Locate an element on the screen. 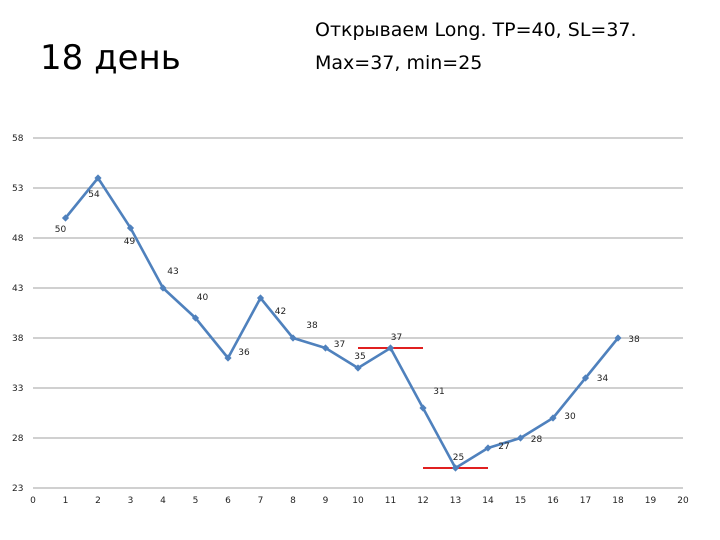 This screenshot has height=540, width=720. y-tick-labels: 23 28 33 38 43 48 53 58 is located at coordinates (18, 314).